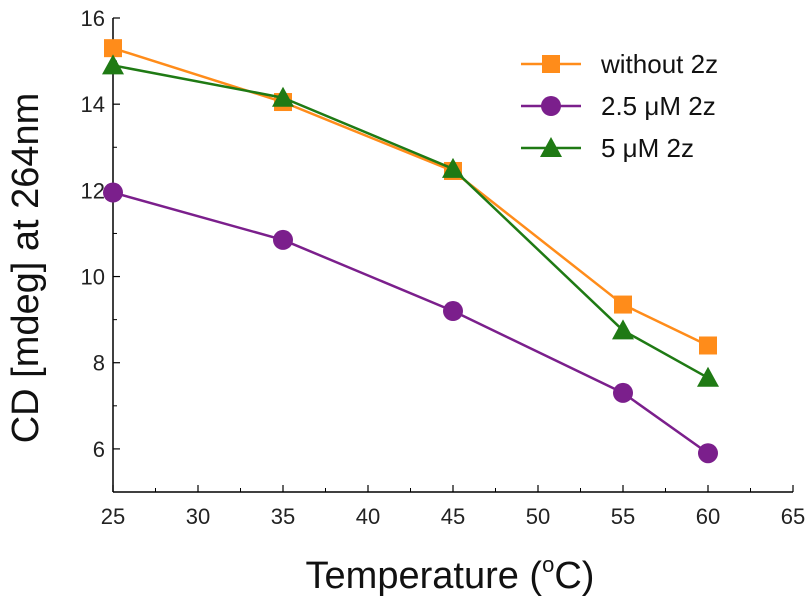 This screenshot has width=809, height=599. I want to click on legend-item: 2.5 μM 2z, so click(618, 106).